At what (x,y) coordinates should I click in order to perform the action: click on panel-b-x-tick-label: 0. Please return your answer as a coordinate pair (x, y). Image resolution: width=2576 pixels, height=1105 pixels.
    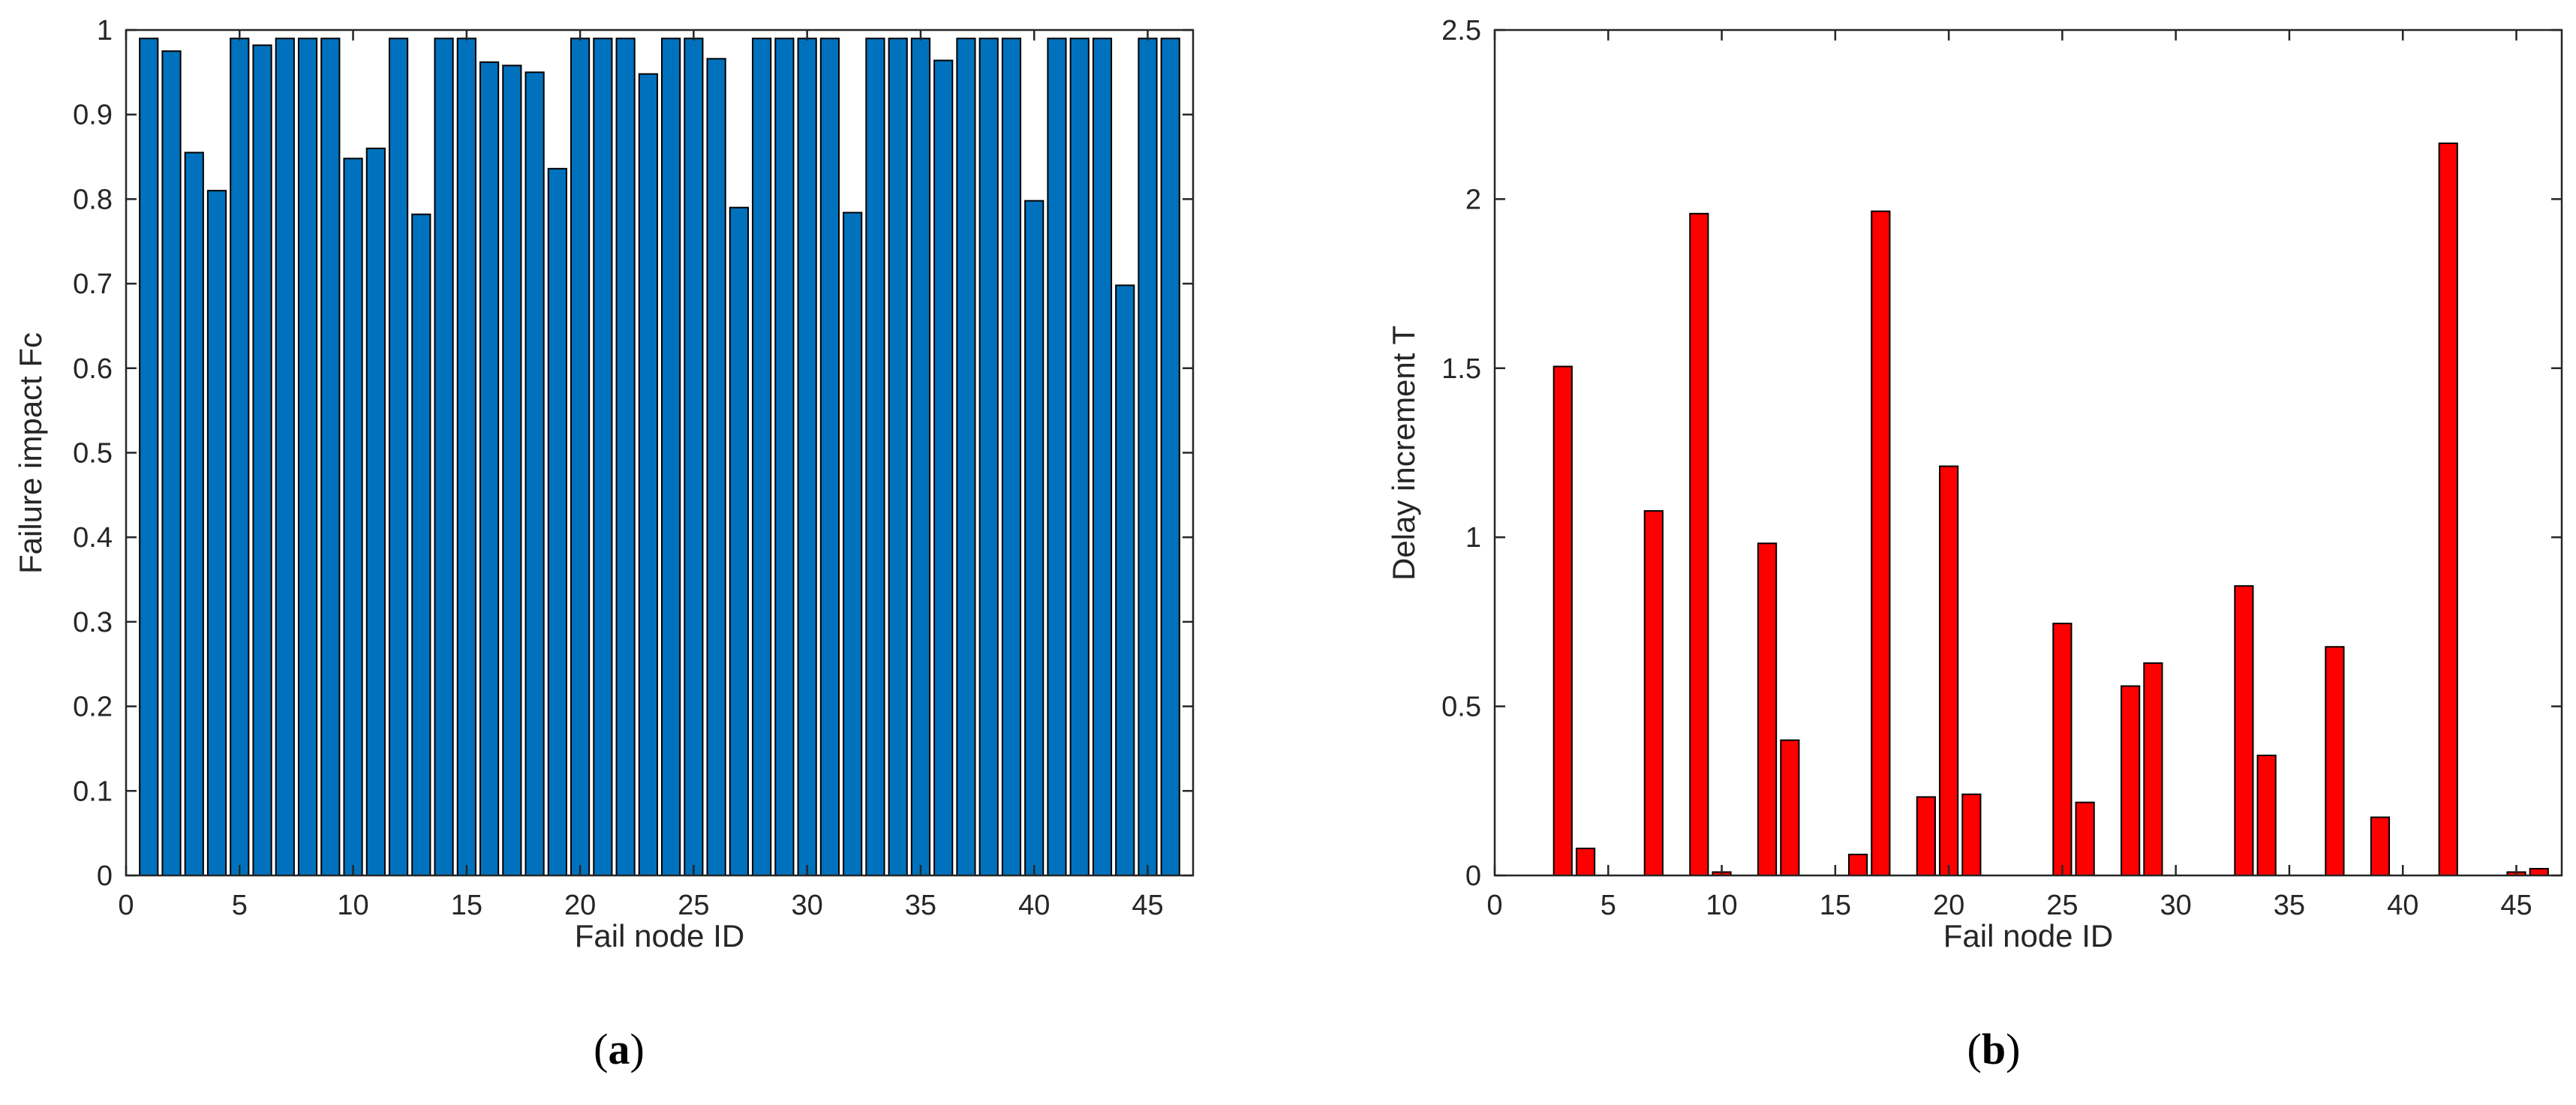
    Looking at the image, I should click on (1494, 905).